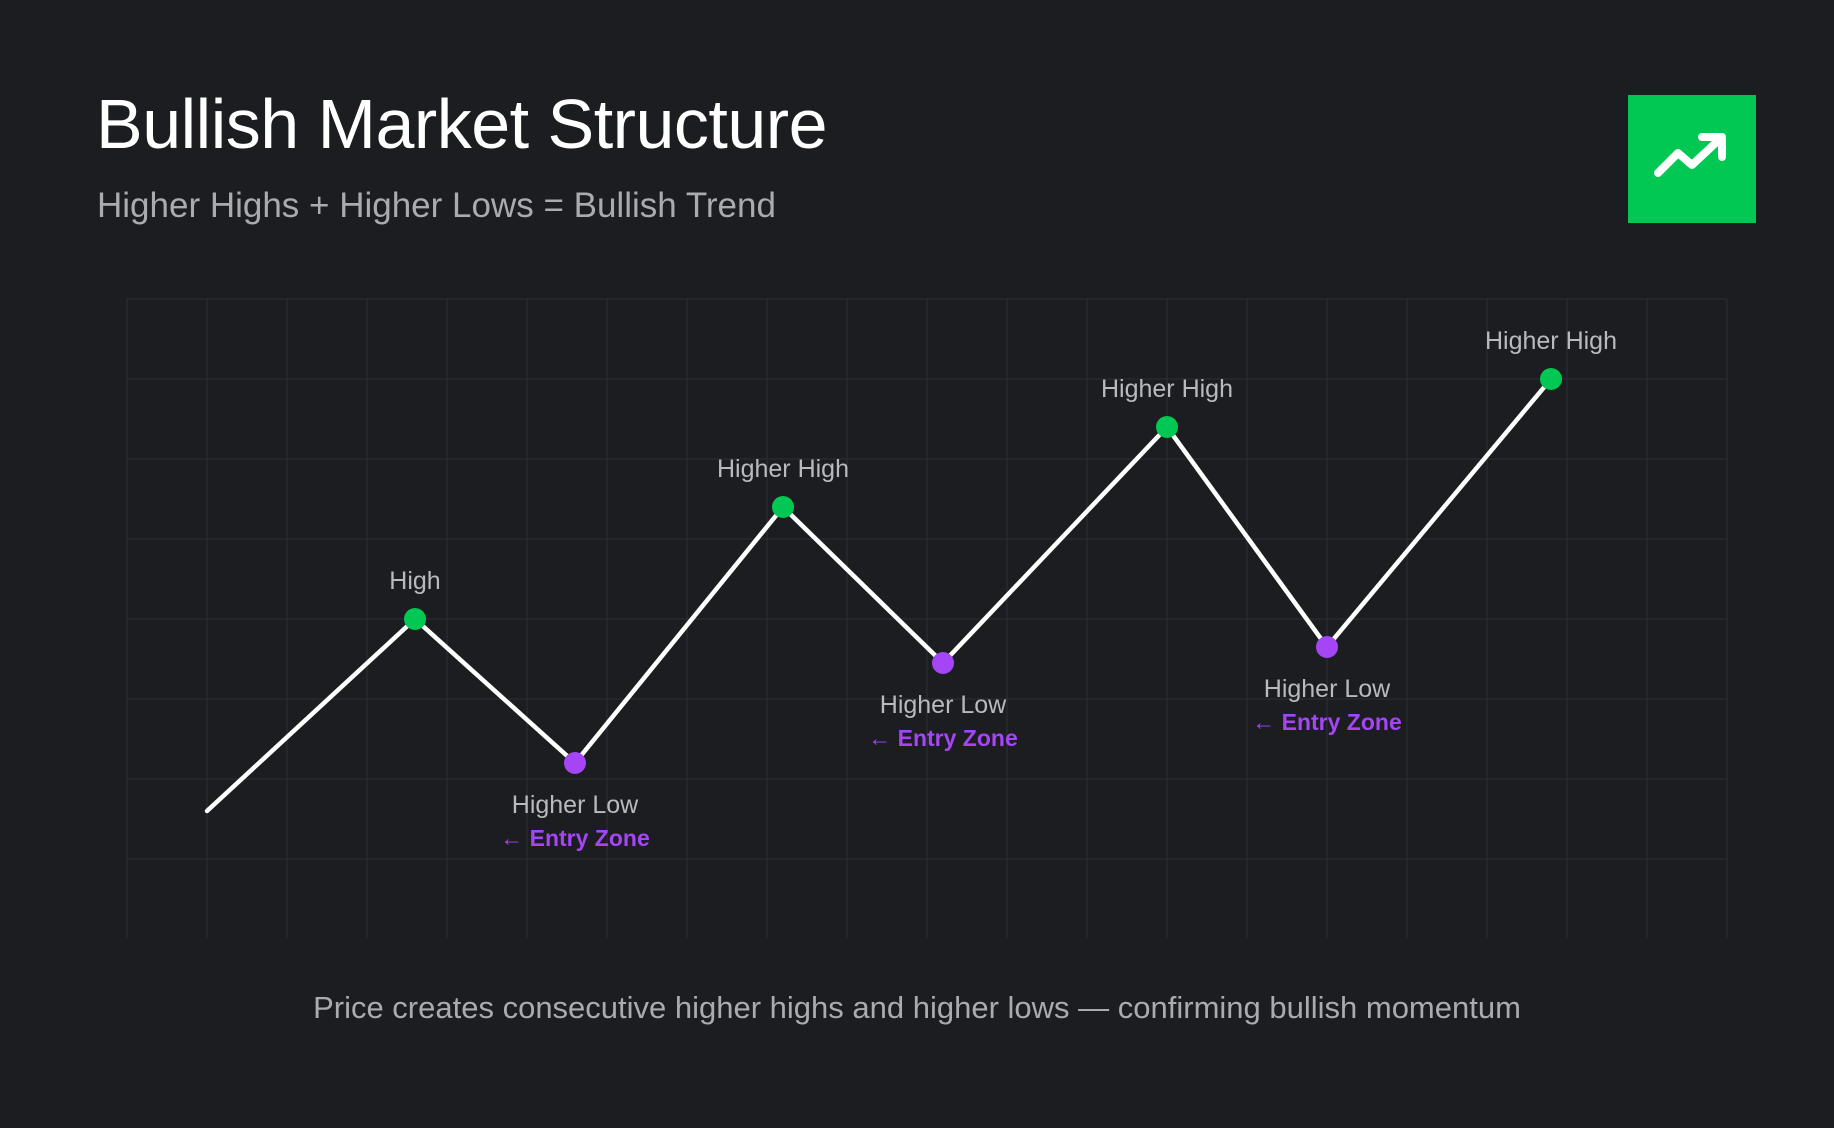  What do you see at coordinates (414, 581) in the screenshot?
I see `swing-high-label: High` at bounding box center [414, 581].